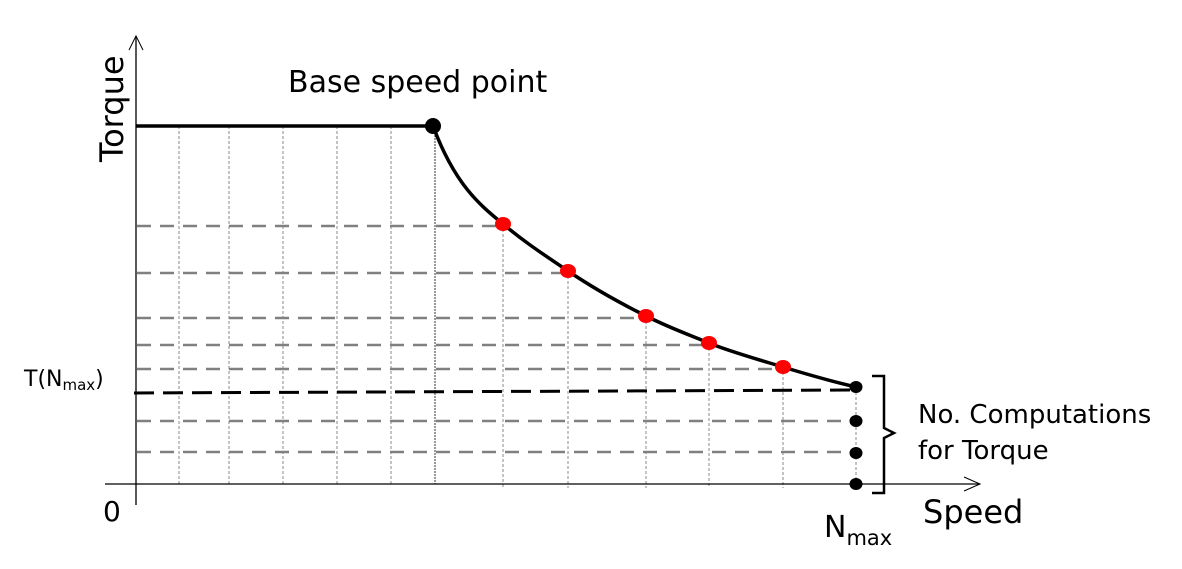 This screenshot has width=1182, height=569. I want to click on brace-icon, so click(884, 434).